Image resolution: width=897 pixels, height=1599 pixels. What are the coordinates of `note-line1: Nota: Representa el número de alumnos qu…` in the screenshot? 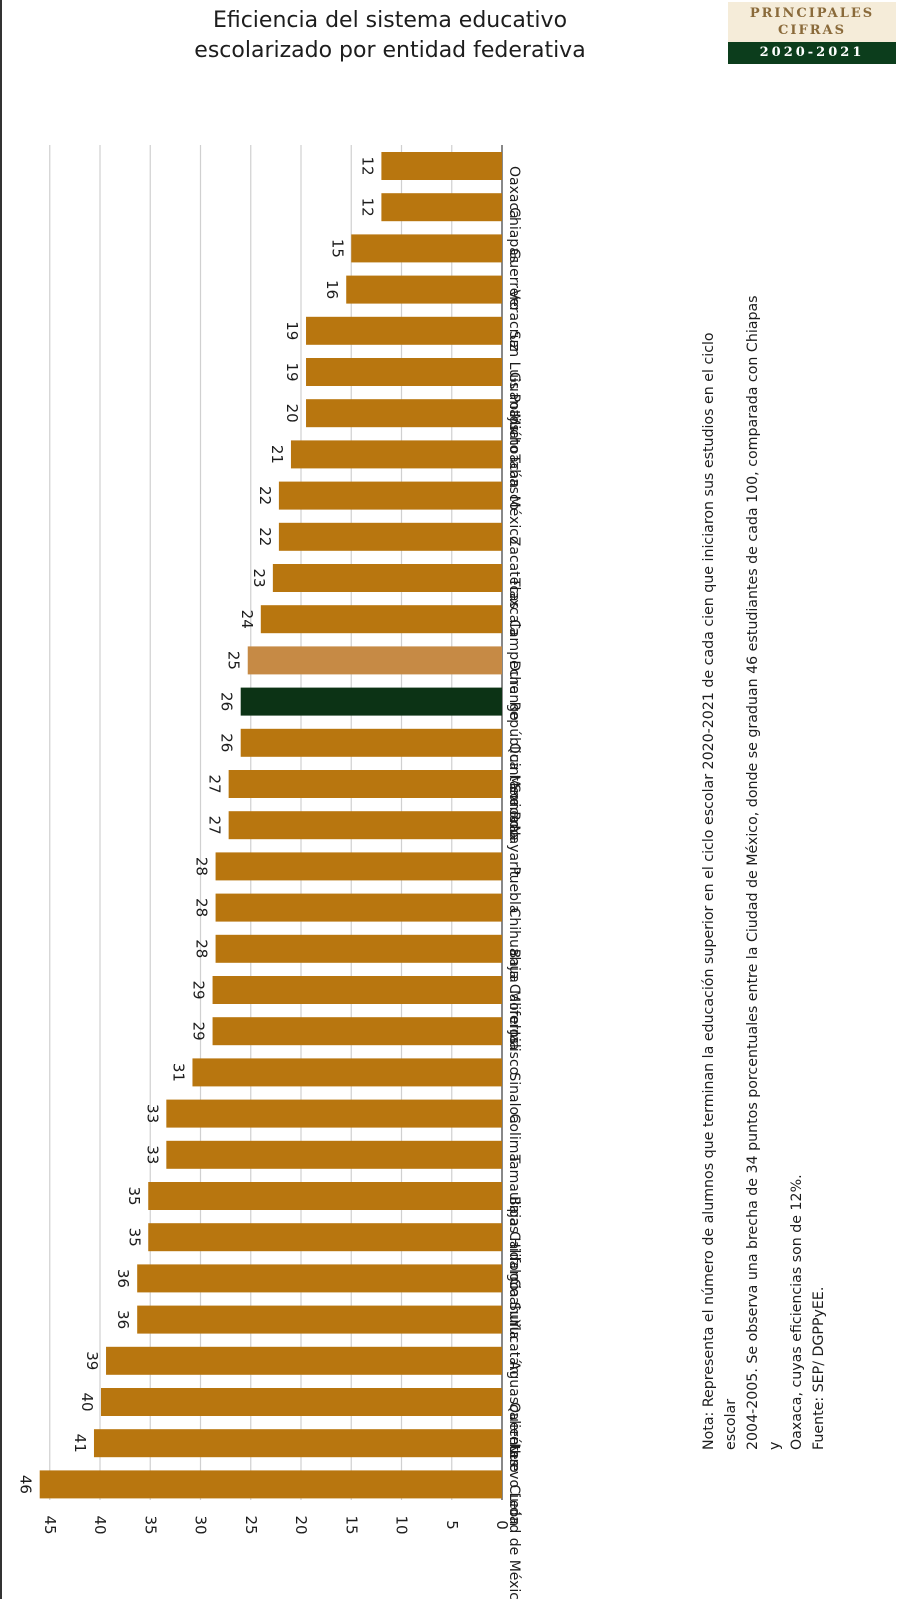 It's located at (720, 891).